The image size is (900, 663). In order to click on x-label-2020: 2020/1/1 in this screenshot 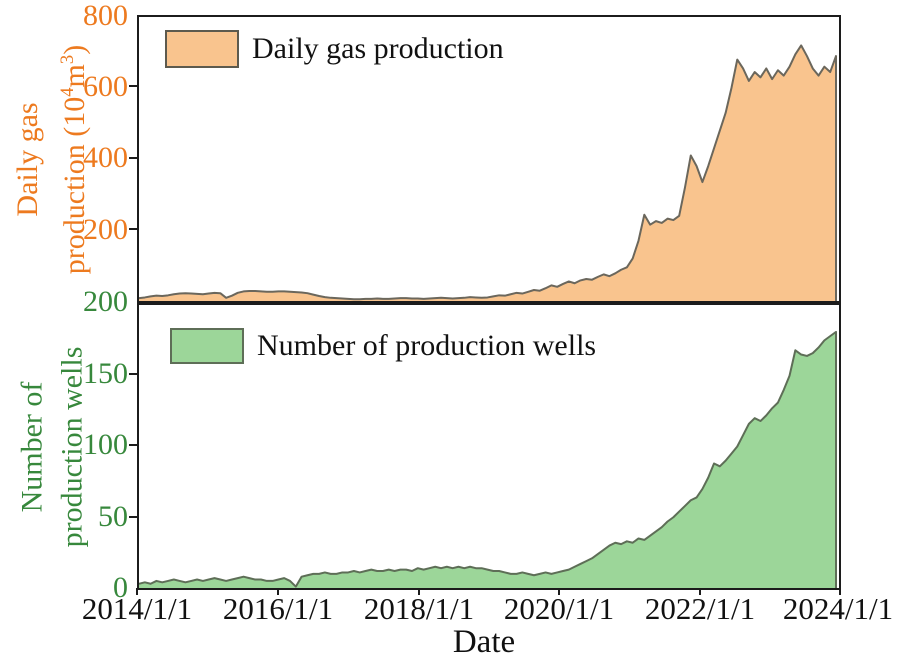, I will do `click(559, 608)`.